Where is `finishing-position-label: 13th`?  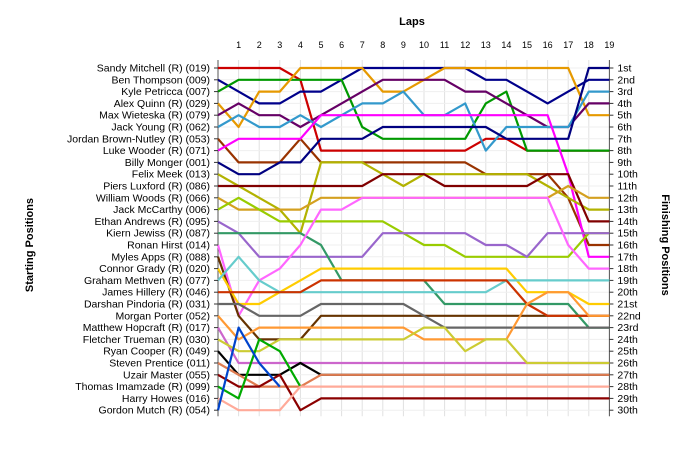 finishing-position-label: 13th is located at coordinates (627, 210).